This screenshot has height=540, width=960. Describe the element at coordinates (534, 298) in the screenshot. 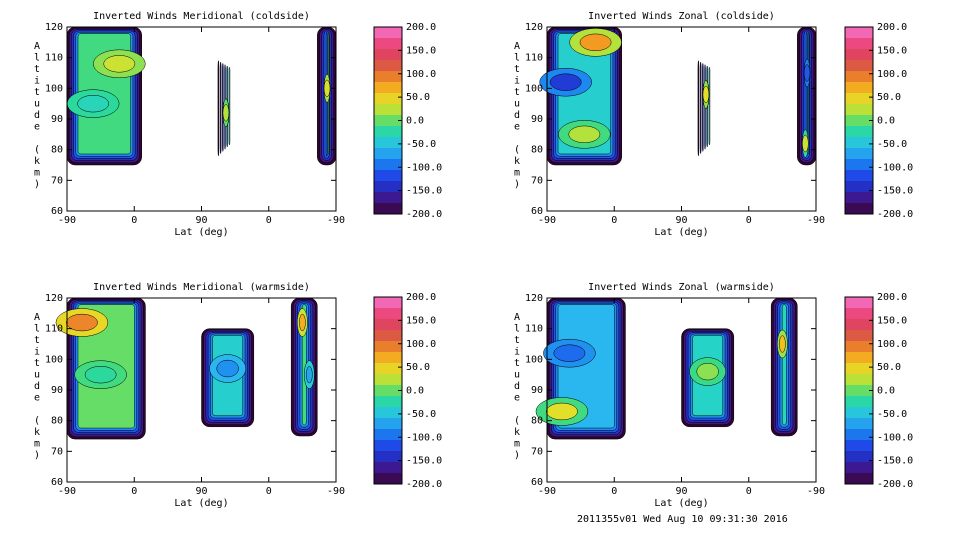

I see `y-tick-label: 120` at that location.